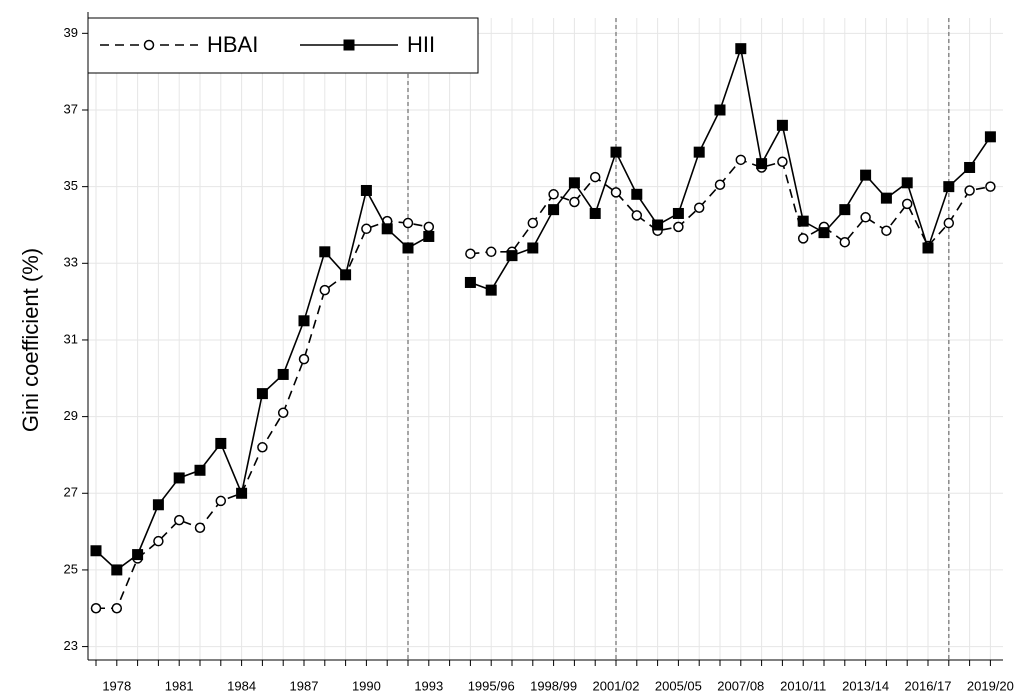 The image size is (1019, 695). I want to click on y-tick-label: 39, so click(71, 32).